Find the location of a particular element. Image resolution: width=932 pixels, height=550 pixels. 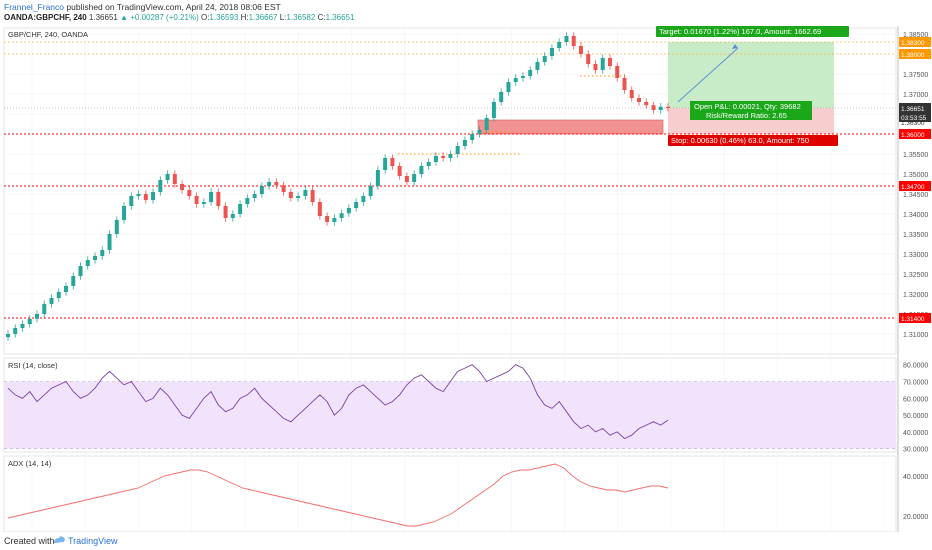

y-tick-label: 1.37500 is located at coordinates (915, 75).